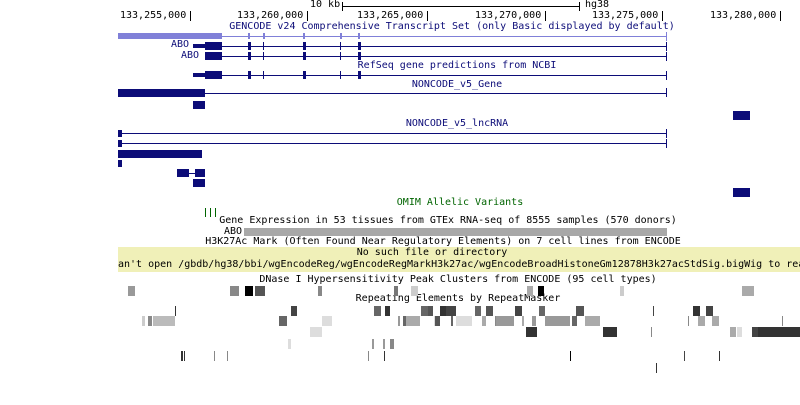  Describe the element at coordinates (436, 93) in the screenshot. I see `gene-intron` at that location.